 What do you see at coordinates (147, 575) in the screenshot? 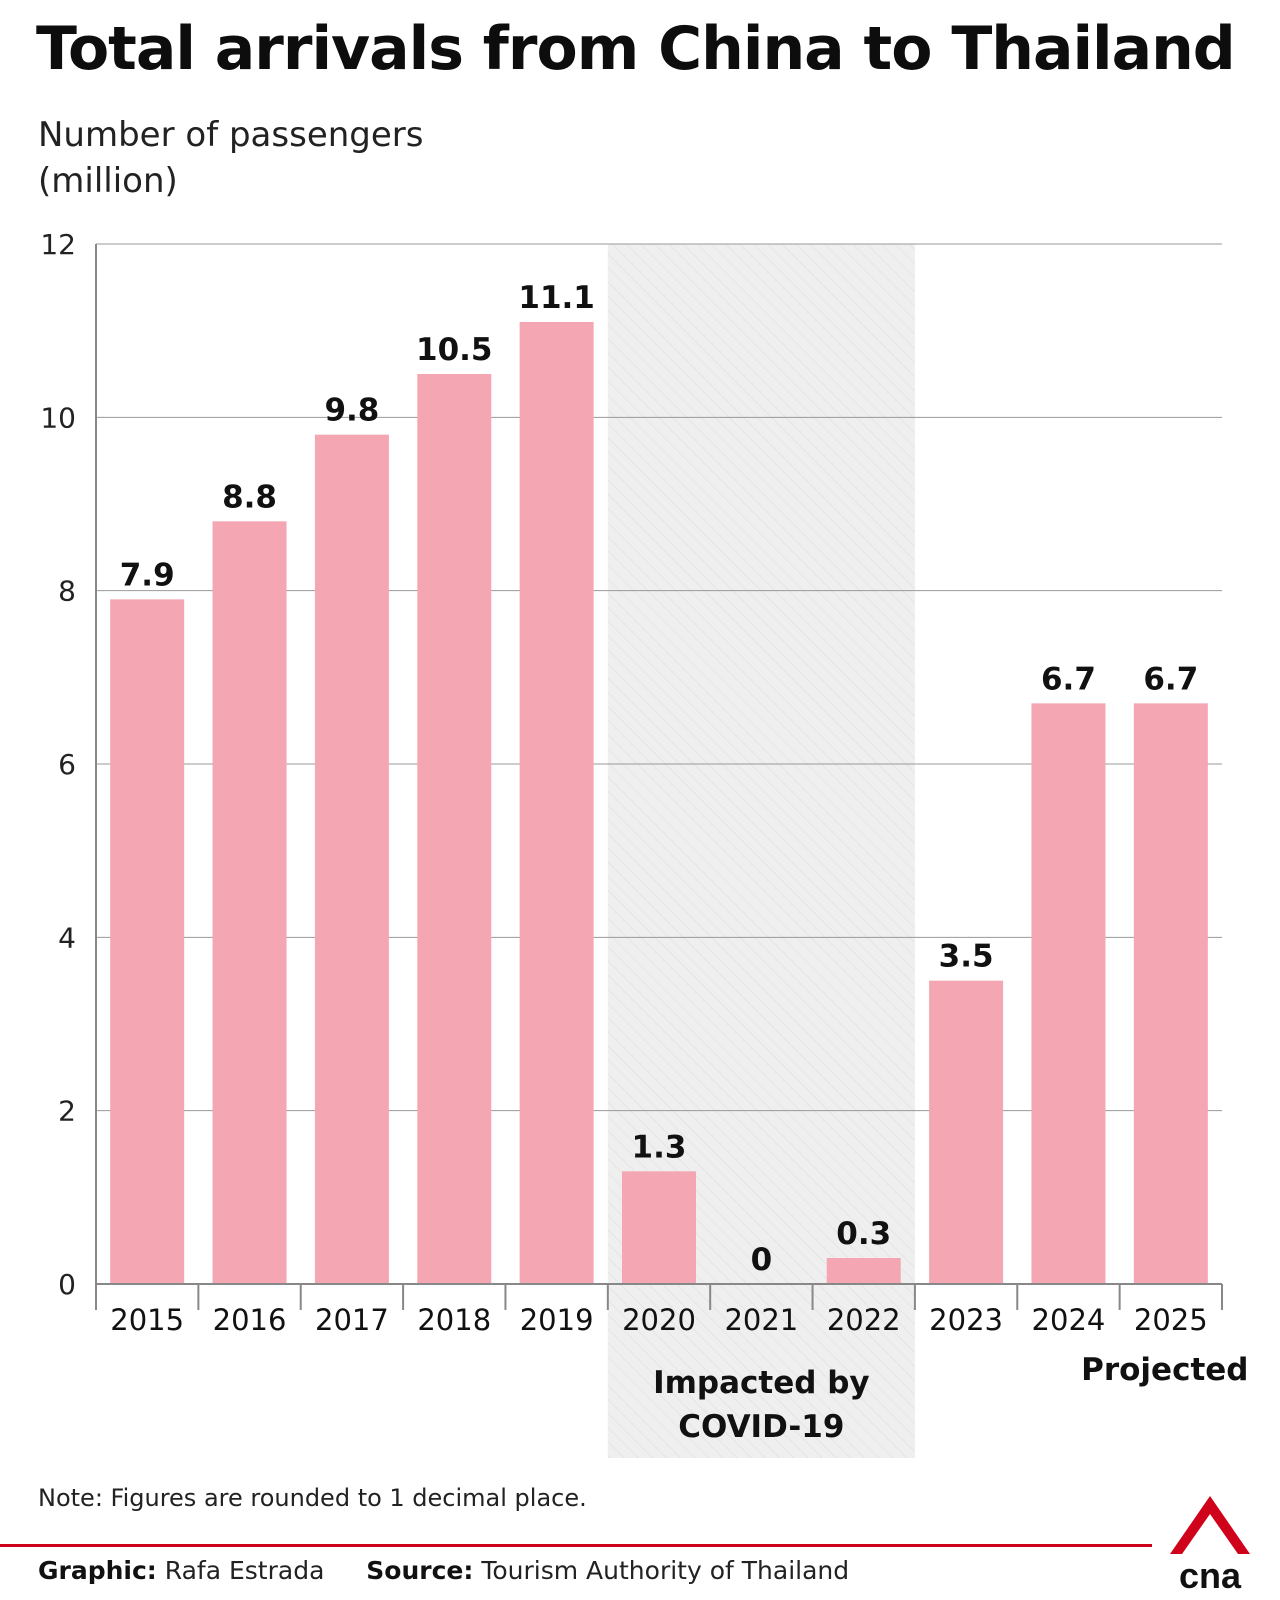
I see `bar-value-label: 7.9` at bounding box center [147, 575].